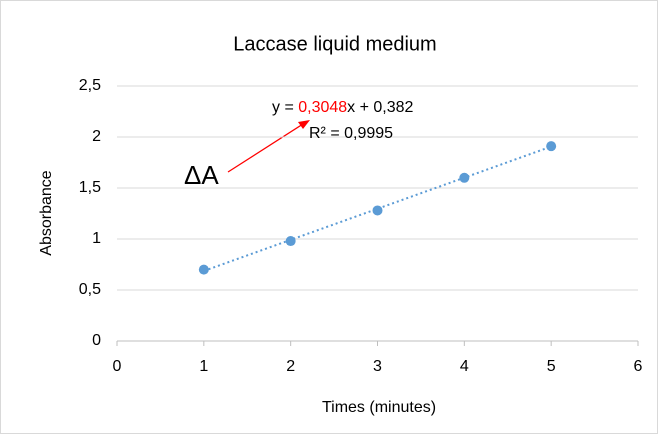 Image resolution: width=658 pixels, height=434 pixels. Describe the element at coordinates (117, 366) in the screenshot. I see `x-tick-label: 0` at that location.